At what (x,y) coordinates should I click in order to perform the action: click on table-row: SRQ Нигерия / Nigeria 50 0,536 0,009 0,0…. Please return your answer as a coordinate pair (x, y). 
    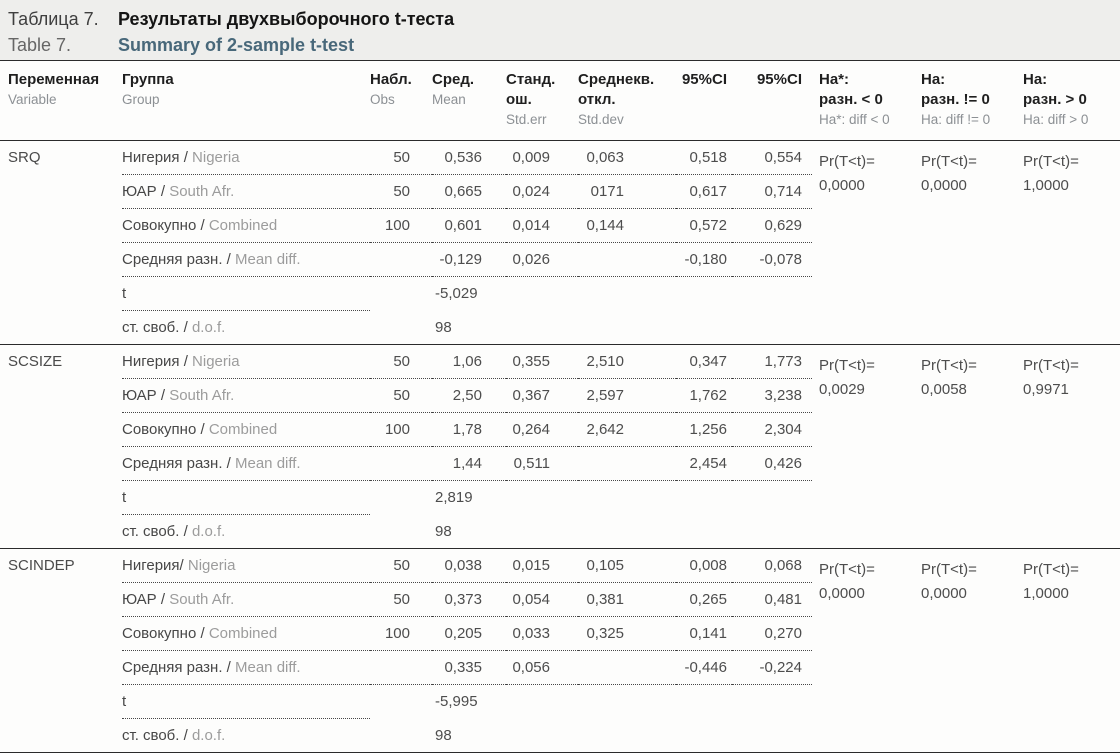
    Looking at the image, I should click on (560, 167).